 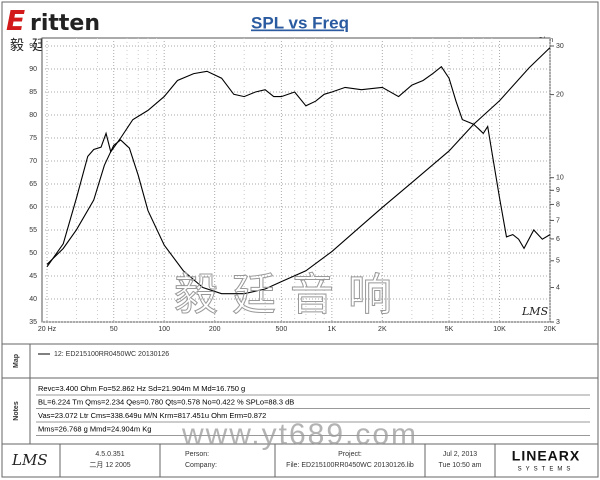 I want to click on x-tick-label: 2K, so click(x=382, y=329).